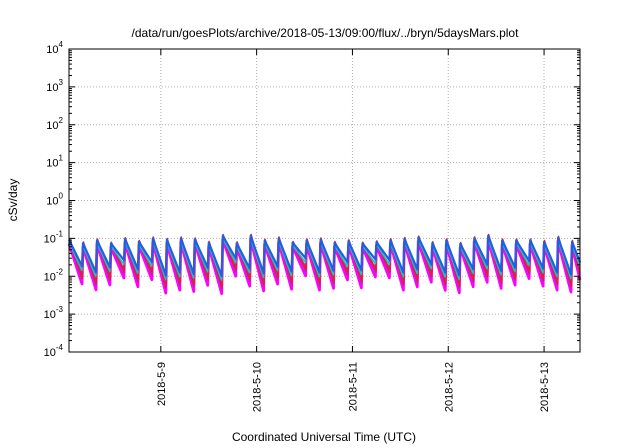  What do you see at coordinates (258, 387) in the screenshot?
I see `x-tick-label: 2018-5-10` at bounding box center [258, 387].